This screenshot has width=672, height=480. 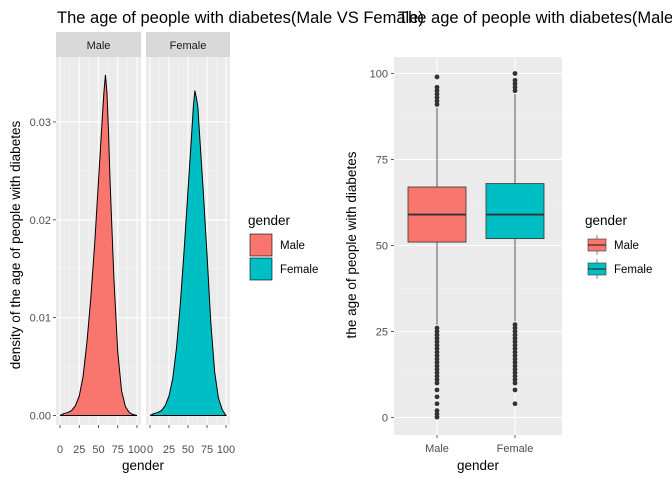 I want to click on density-legend-label-female: Female, so click(x=299, y=270).